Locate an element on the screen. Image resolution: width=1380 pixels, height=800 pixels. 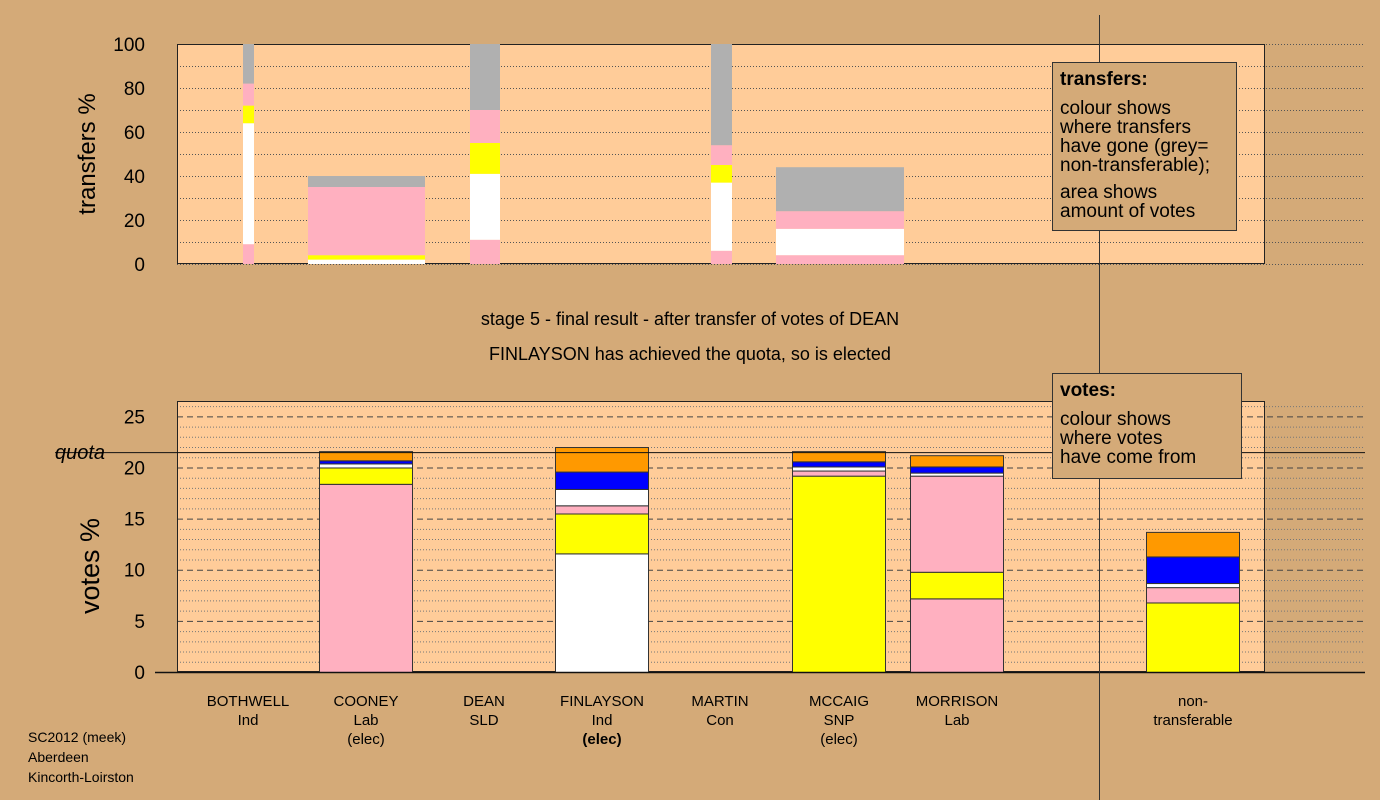
votes-y-tick-label: 0 is located at coordinates (139, 673).